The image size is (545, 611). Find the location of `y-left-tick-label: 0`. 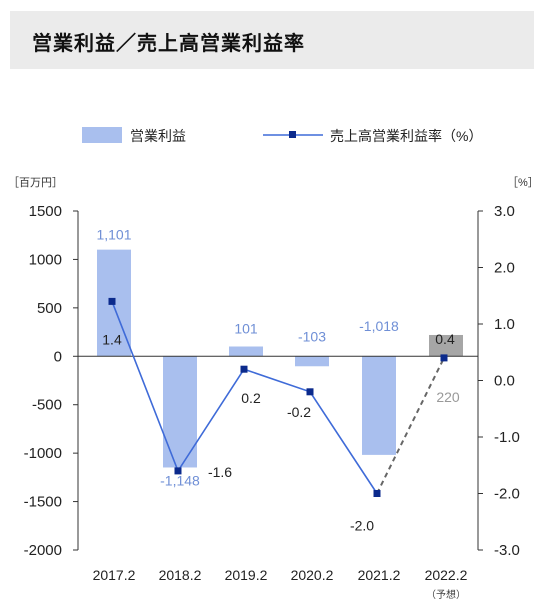

y-left-tick-label: 0 is located at coordinates (58, 356).